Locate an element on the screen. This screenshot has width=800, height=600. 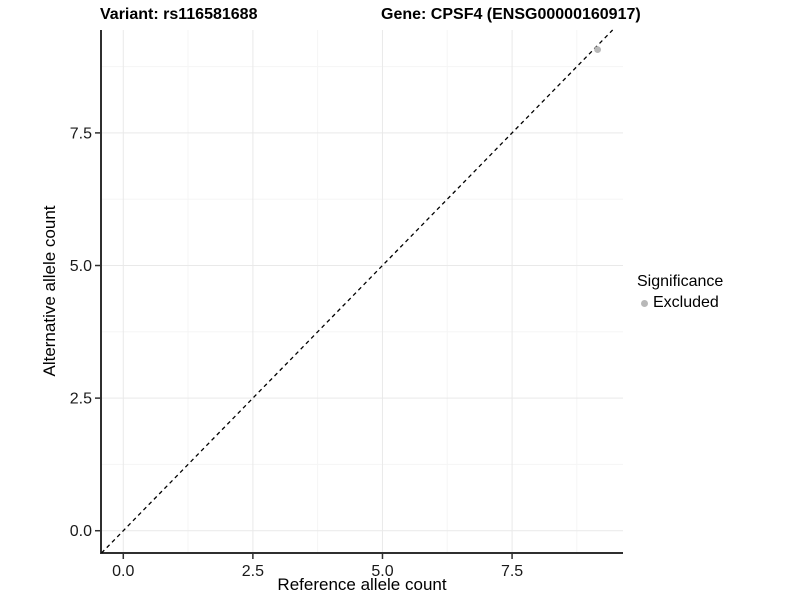
plot-title-variant: Variant: rs116581688 is located at coordinates (179, 14).